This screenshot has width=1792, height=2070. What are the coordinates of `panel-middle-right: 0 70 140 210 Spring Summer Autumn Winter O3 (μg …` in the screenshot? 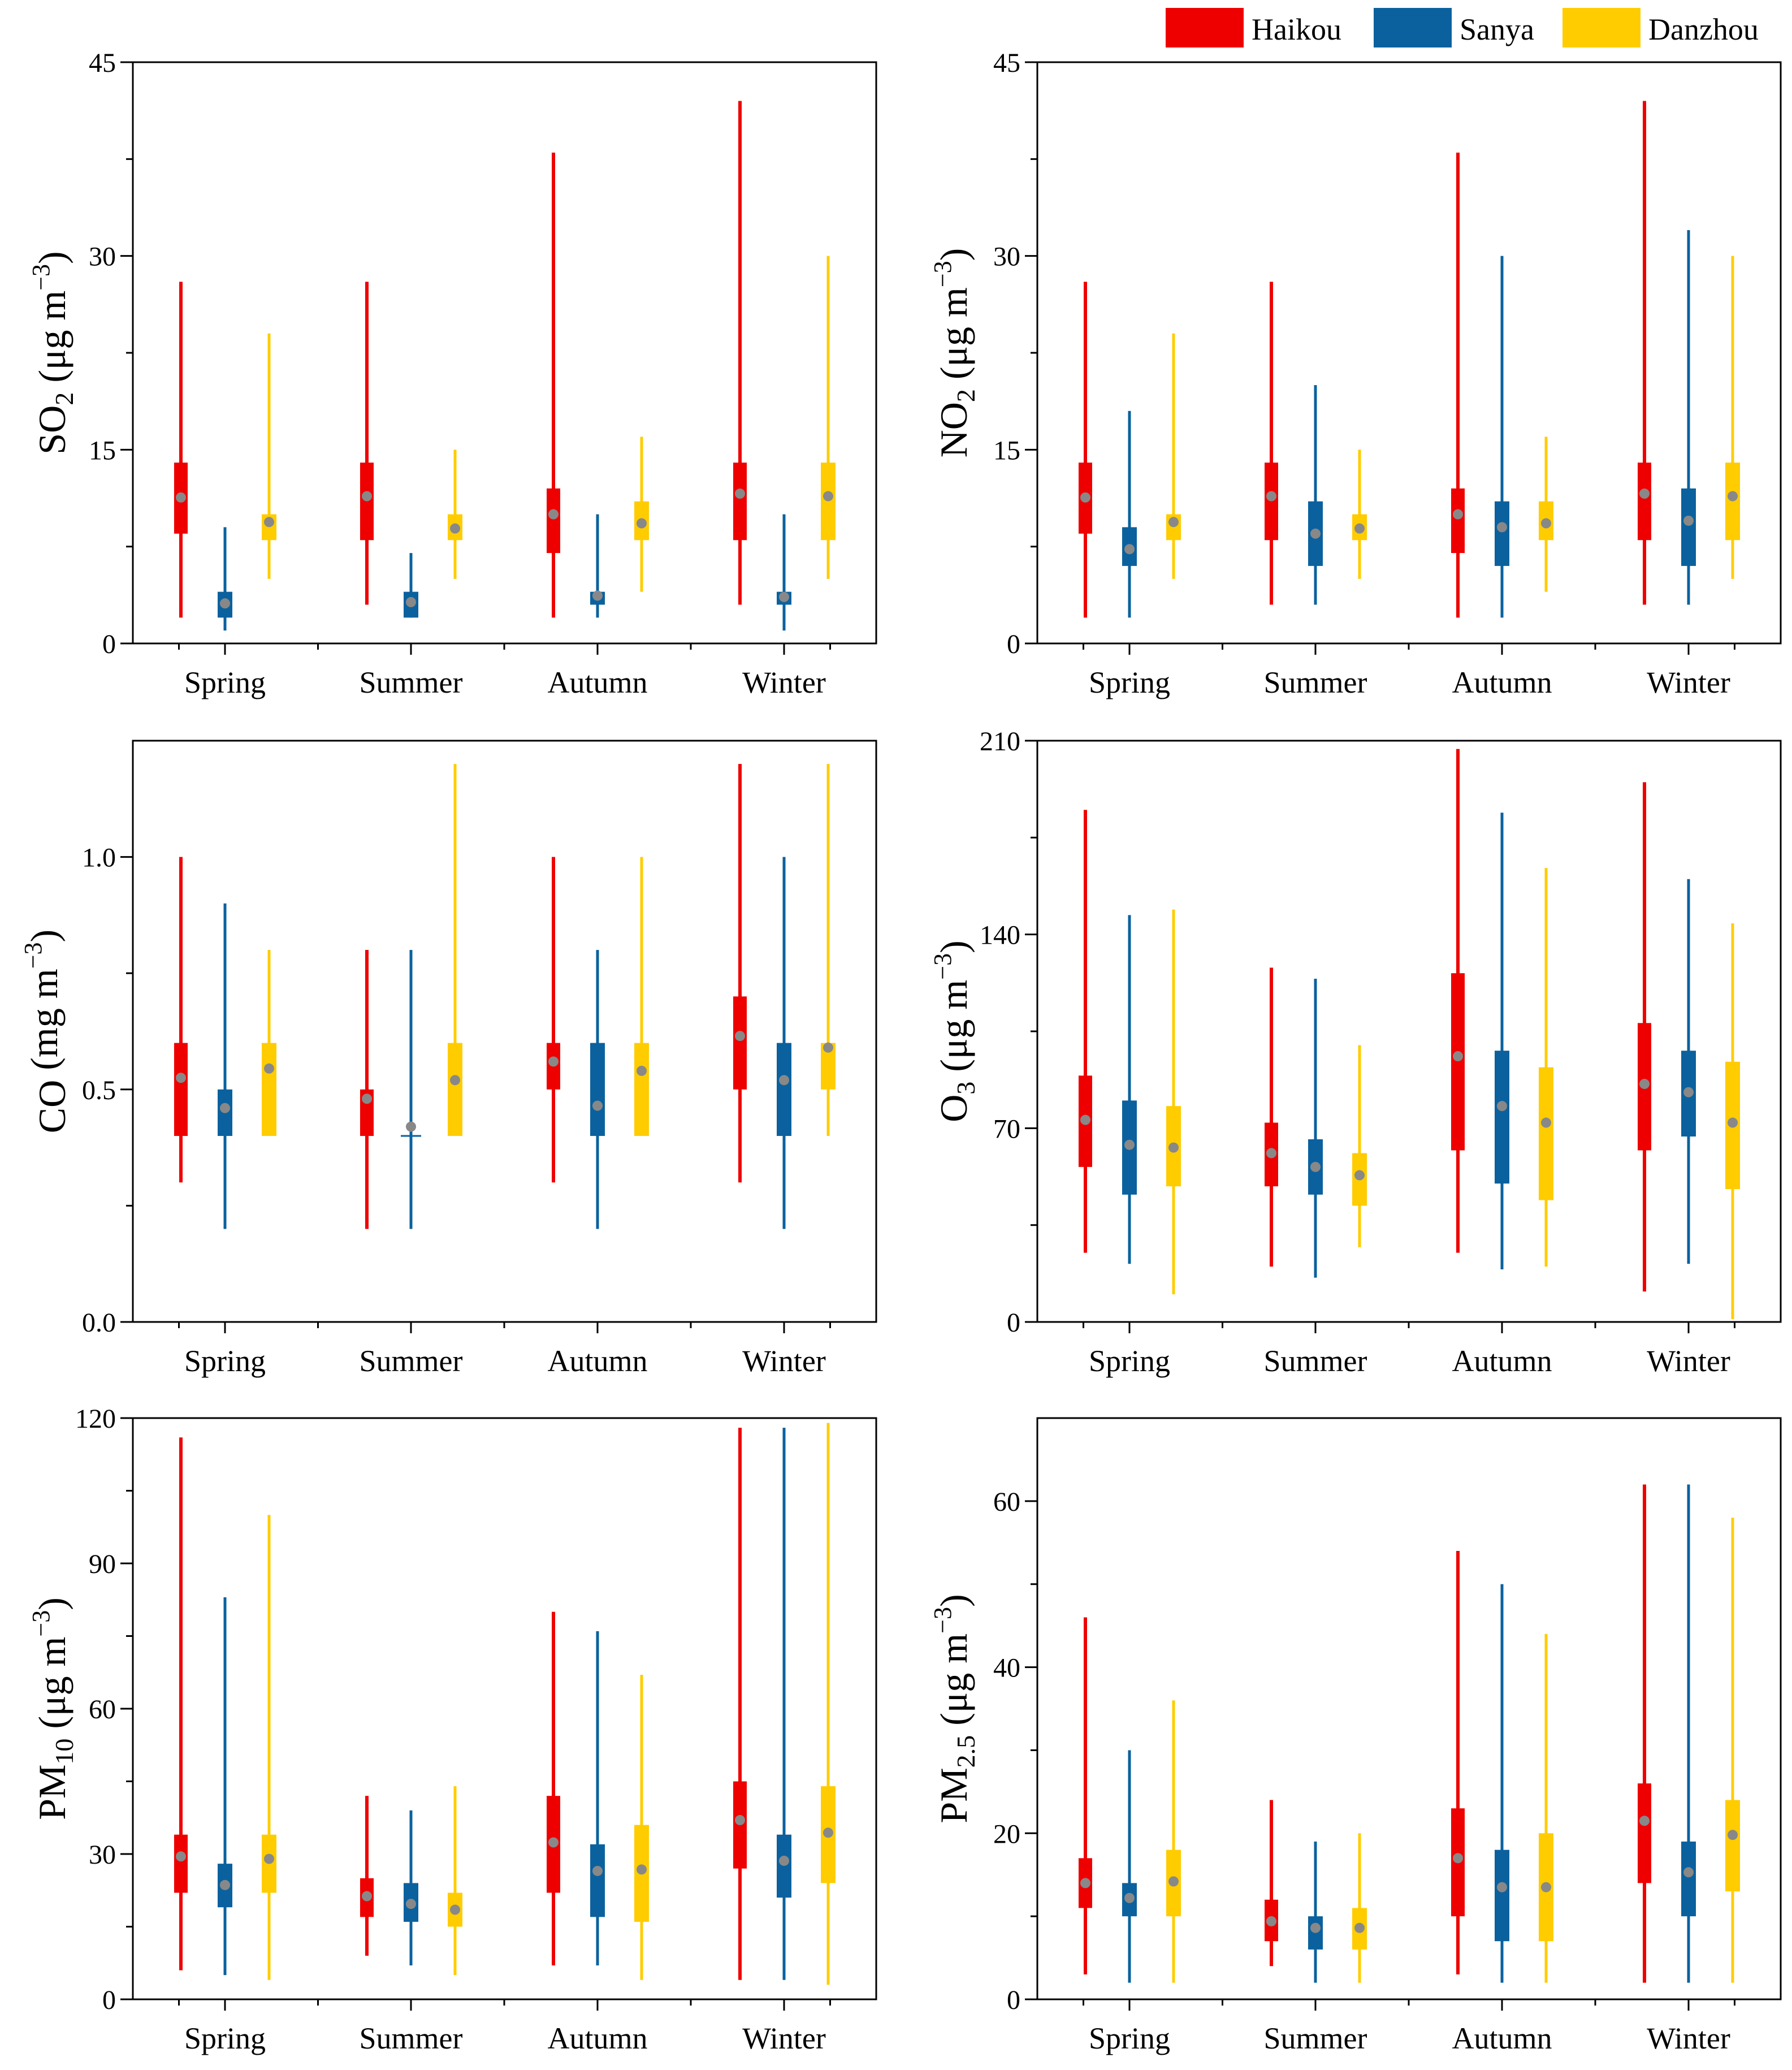 It's located at (1355, 1052).